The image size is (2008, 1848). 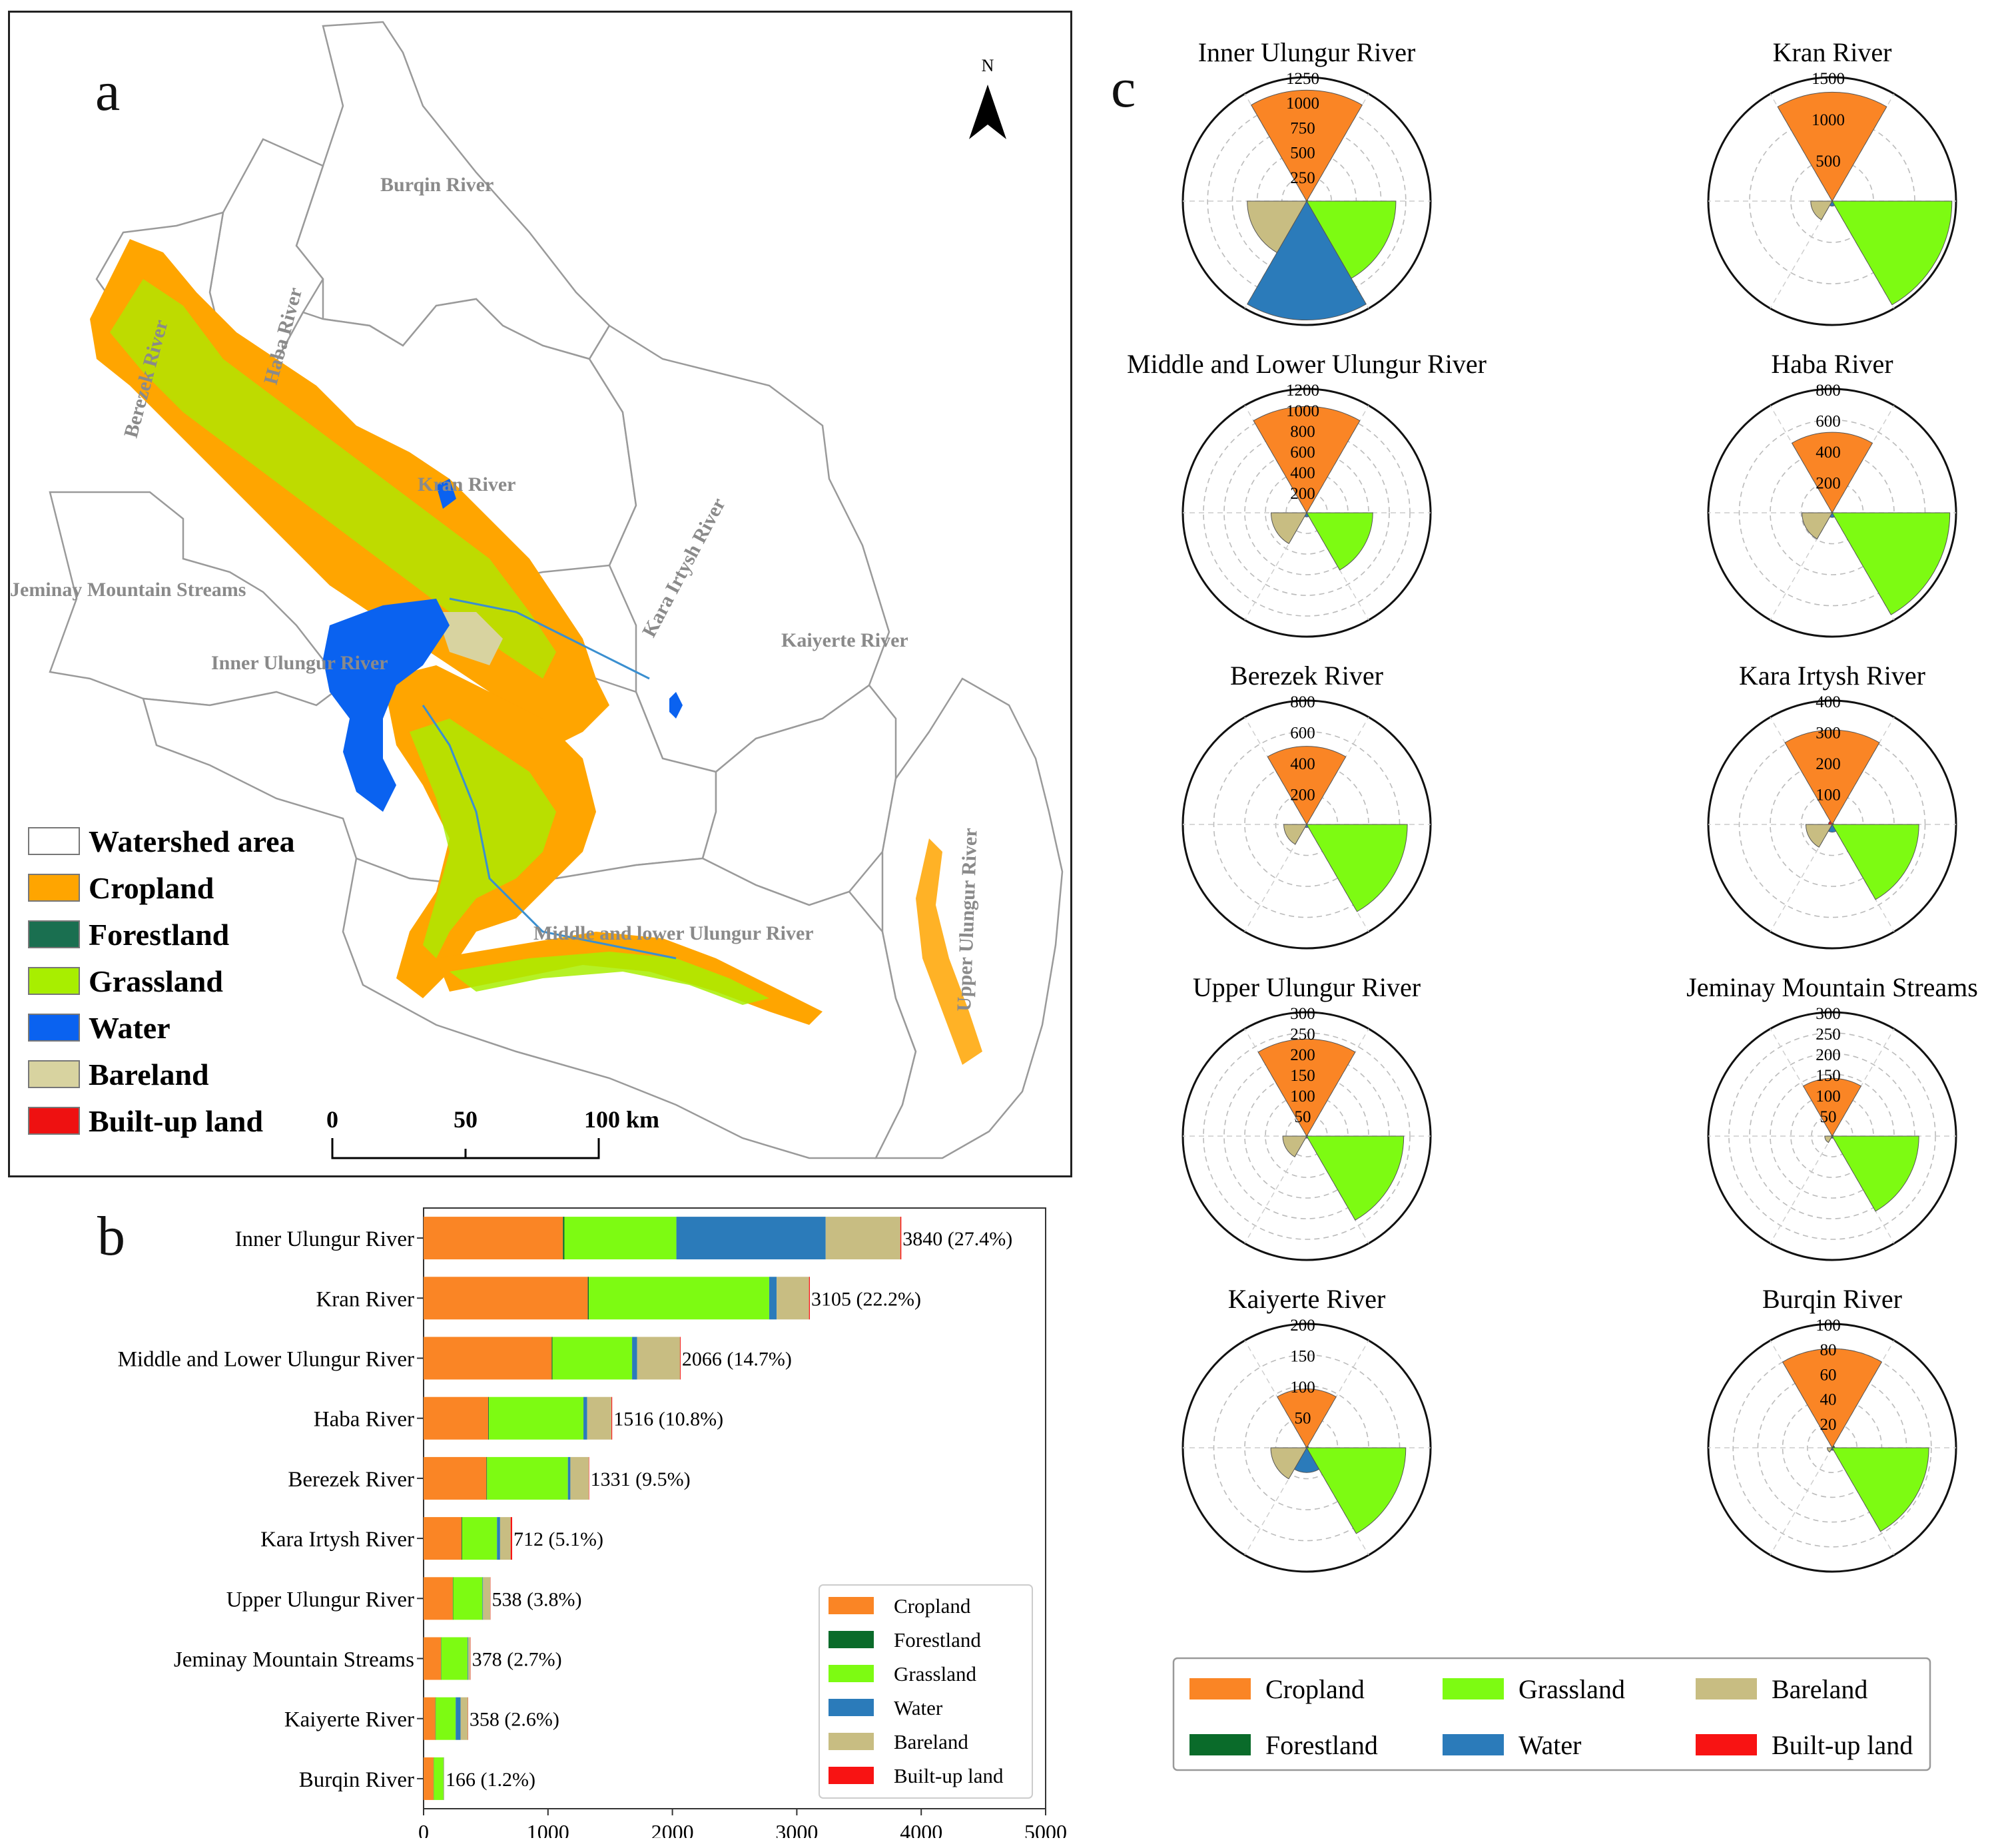 What do you see at coordinates (337, 1540) in the screenshot?
I see `bar-category-label: Kara Irtysh River` at bounding box center [337, 1540].